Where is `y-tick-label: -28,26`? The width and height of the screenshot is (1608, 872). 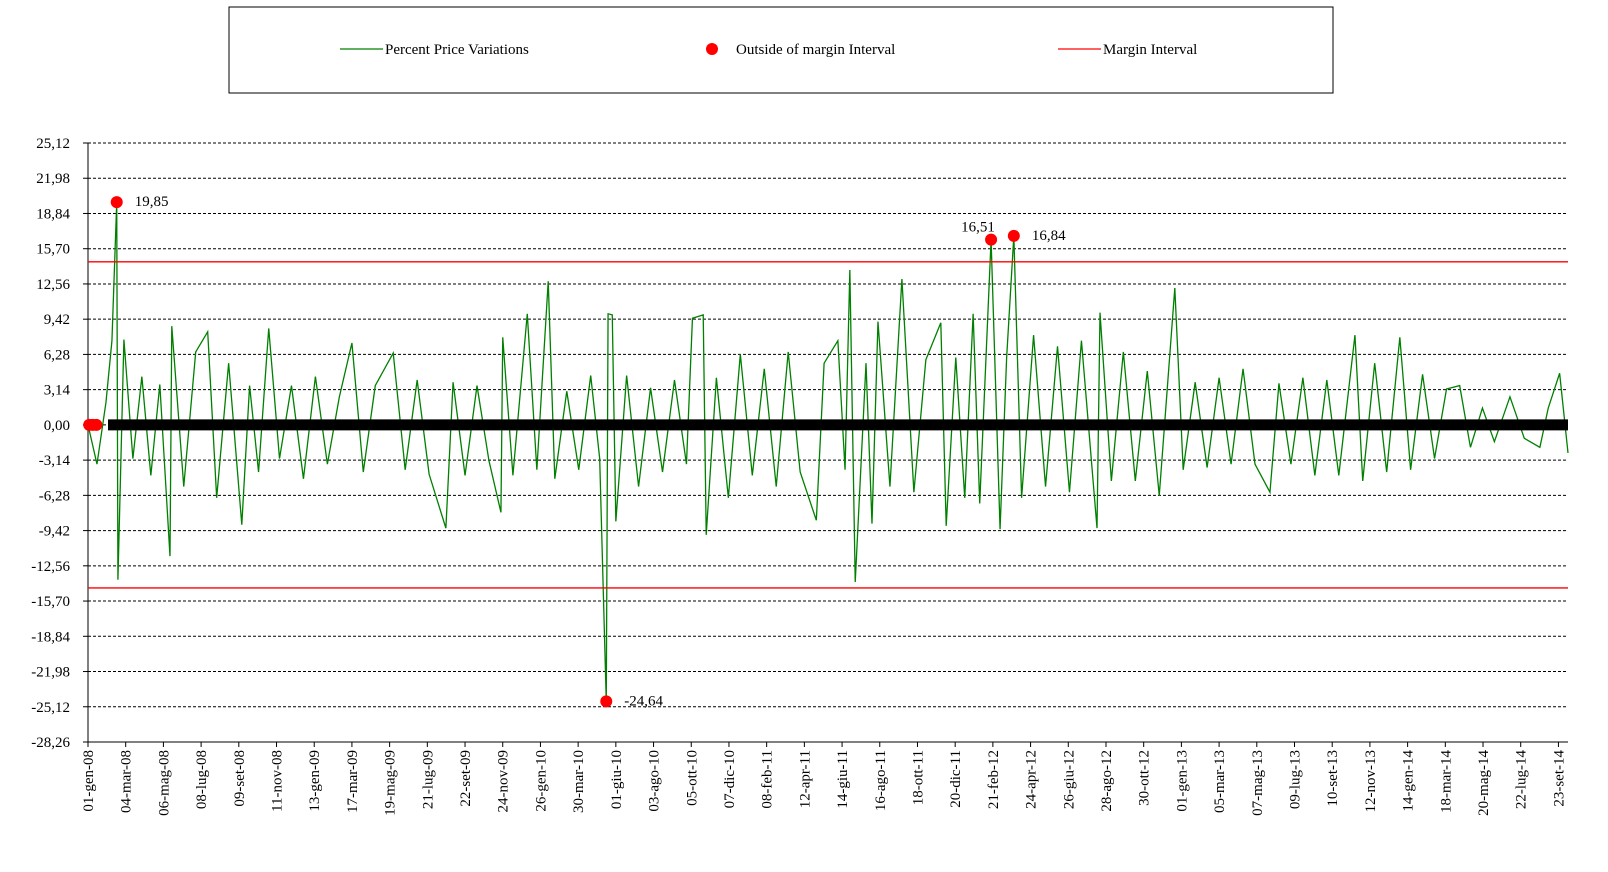
y-tick-label: -28,26 is located at coordinates (50, 743).